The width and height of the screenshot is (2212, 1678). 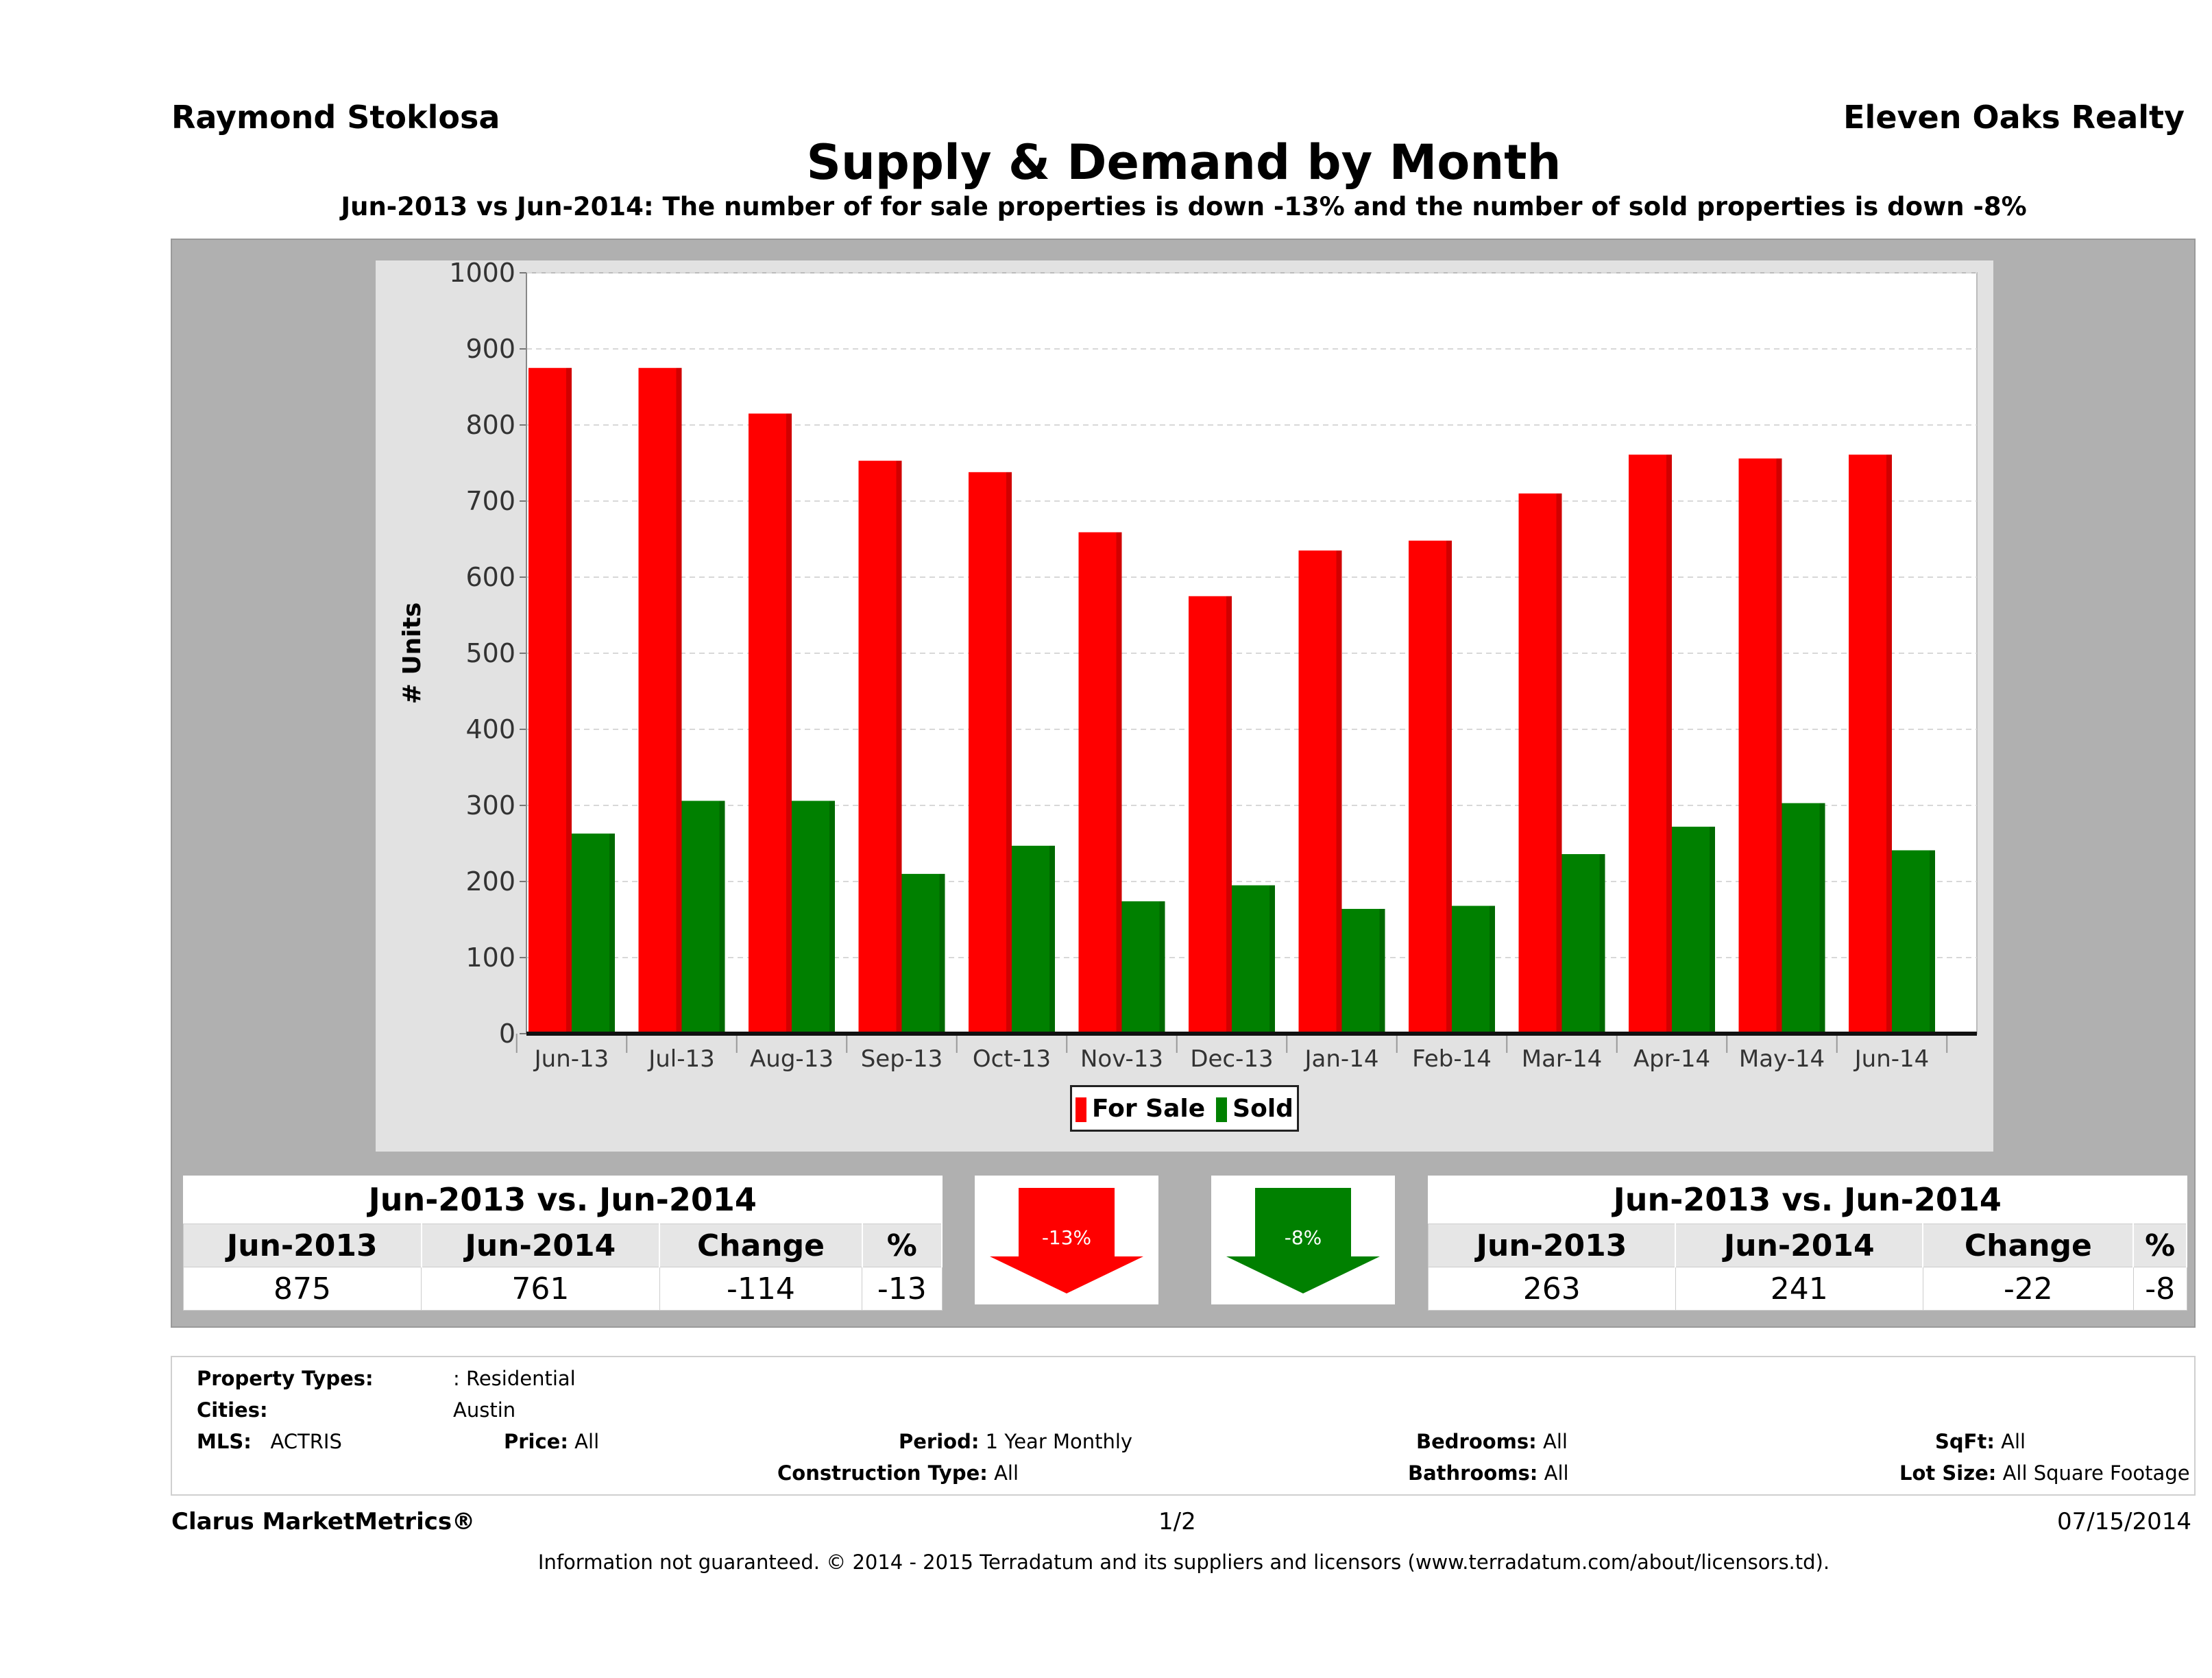 What do you see at coordinates (1555, 1441) in the screenshot?
I see `bedrooms-value: All` at bounding box center [1555, 1441].